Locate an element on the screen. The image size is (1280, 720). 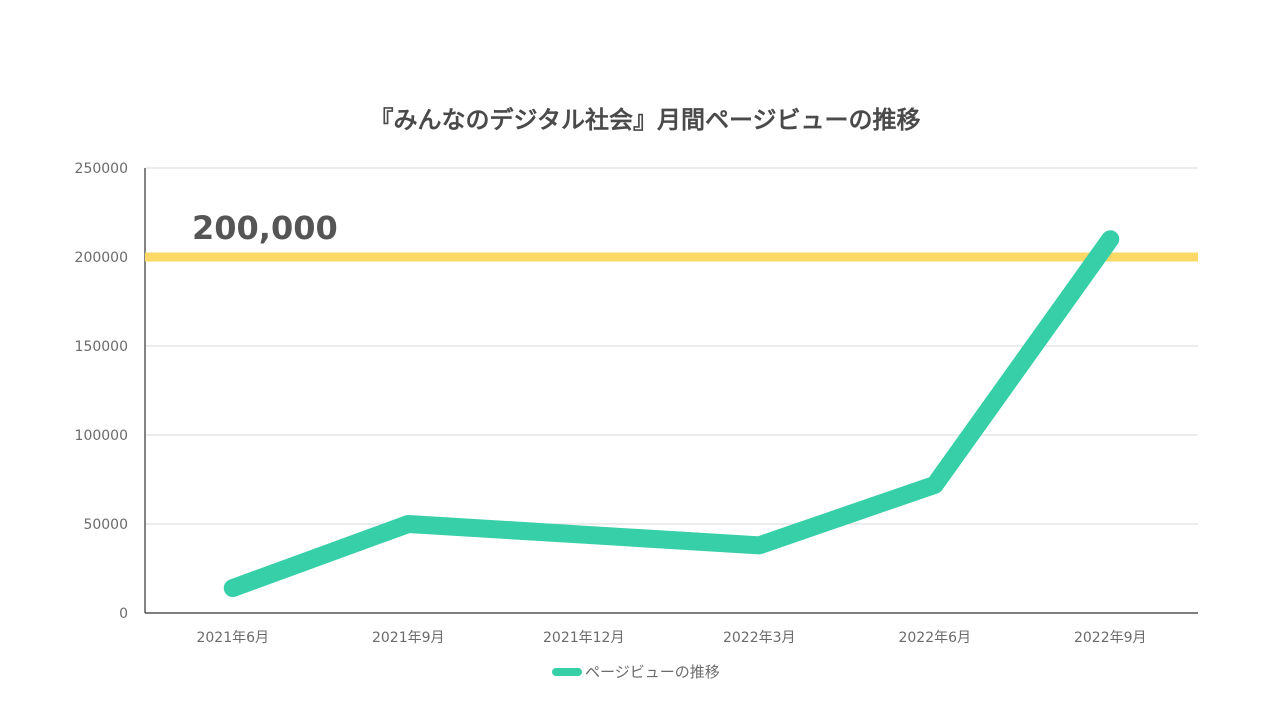
x-tick-label: 2021年12月 is located at coordinates (583, 638).